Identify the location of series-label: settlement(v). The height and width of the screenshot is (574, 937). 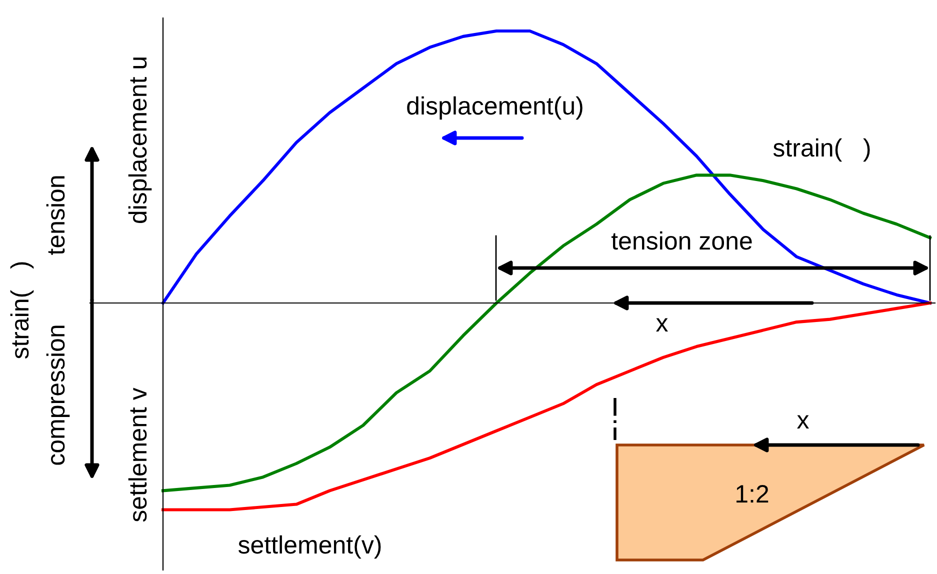
(309, 547).